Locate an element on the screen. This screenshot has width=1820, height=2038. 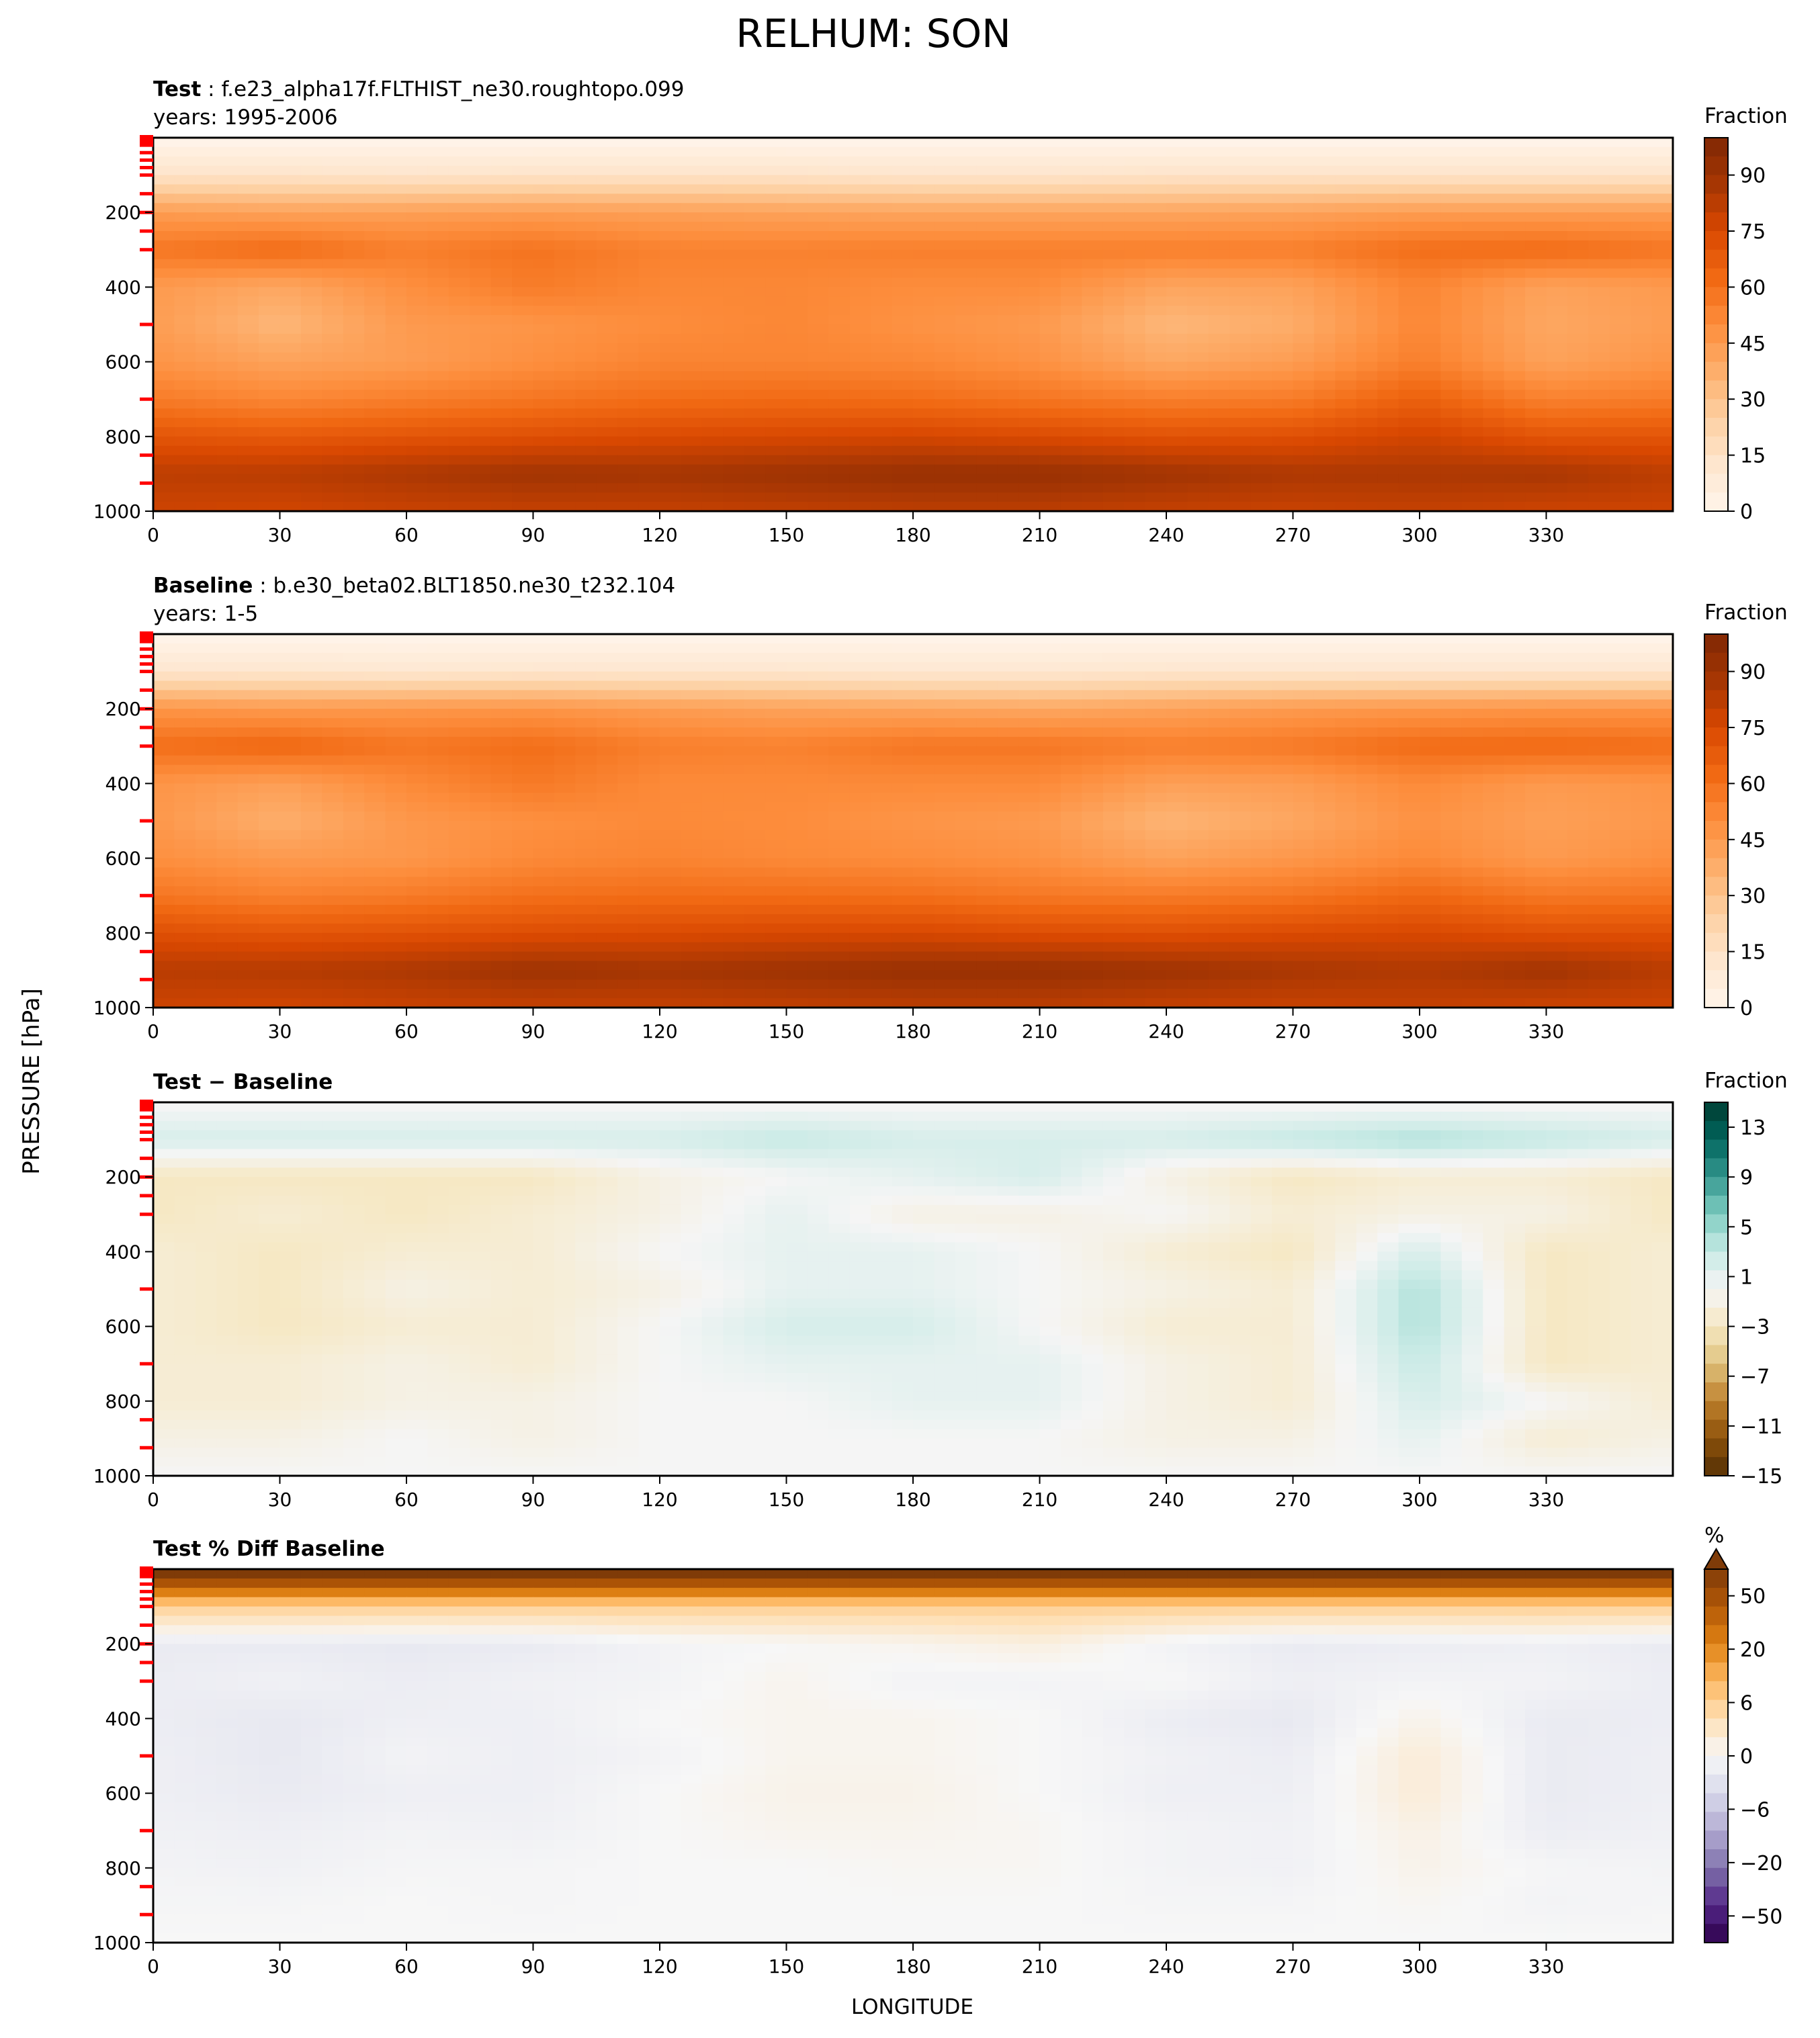
colorbar-tick-label: 30 is located at coordinates (1753, 400).